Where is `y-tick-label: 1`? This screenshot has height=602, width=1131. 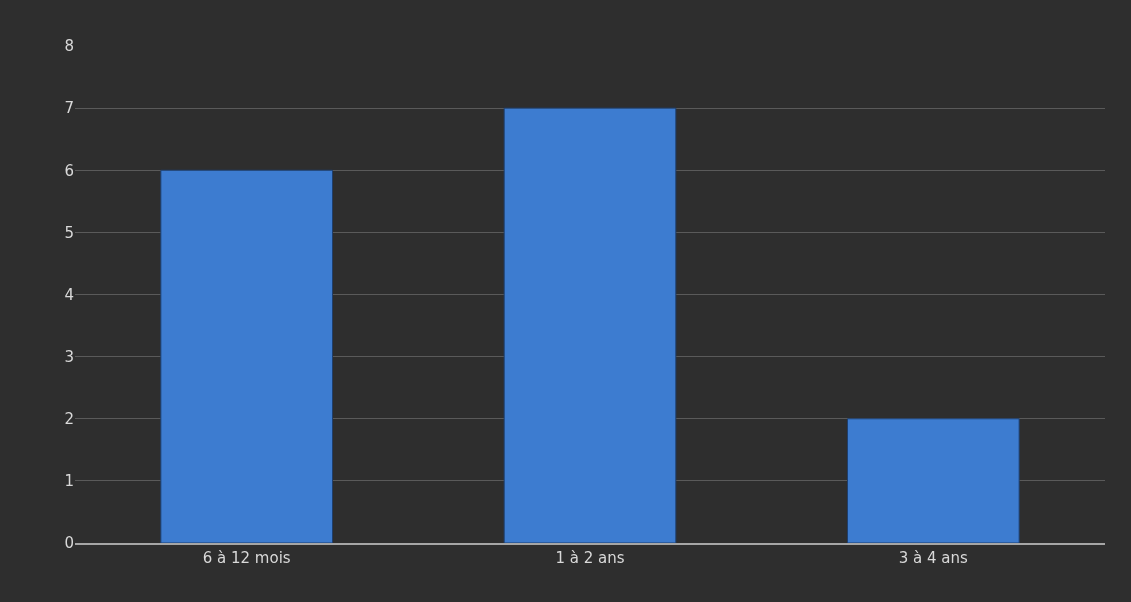
y-tick-label: 1 is located at coordinates (69, 481).